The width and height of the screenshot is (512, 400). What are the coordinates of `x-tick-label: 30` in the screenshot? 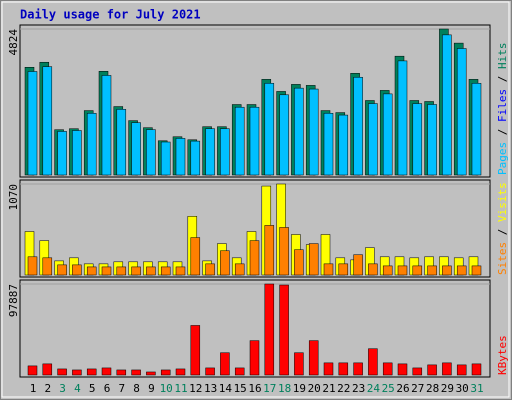 It's located at (462, 388).